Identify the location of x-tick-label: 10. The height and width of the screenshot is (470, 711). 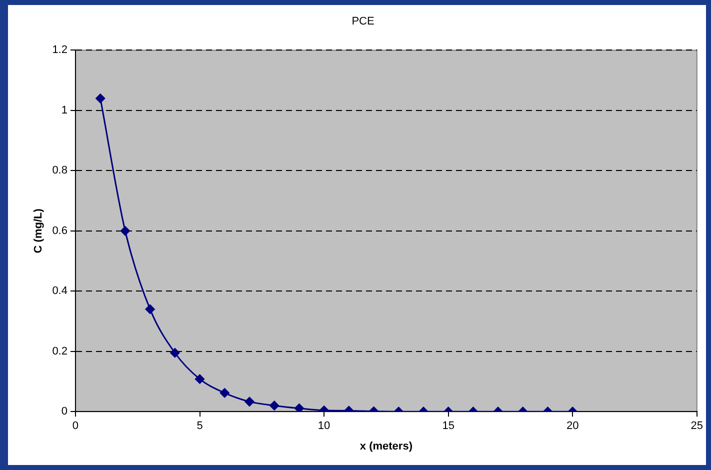
(324, 426).